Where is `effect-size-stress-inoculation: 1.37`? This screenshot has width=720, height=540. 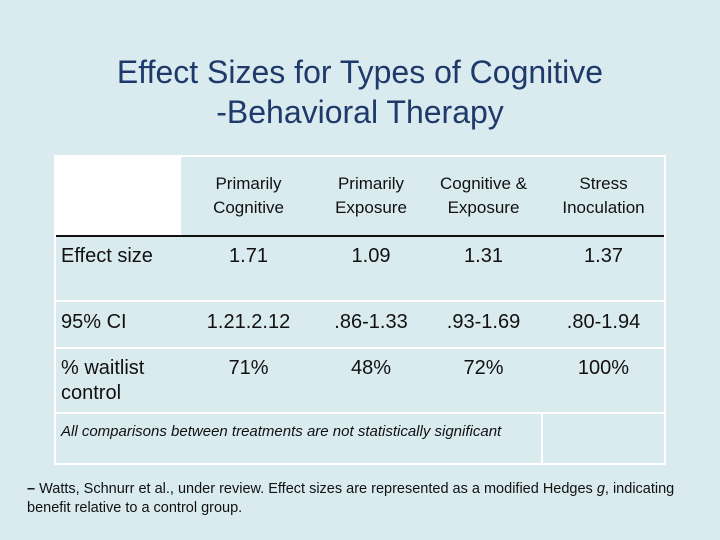
effect-size-stress-inoculation: 1.37 is located at coordinates (603, 256).